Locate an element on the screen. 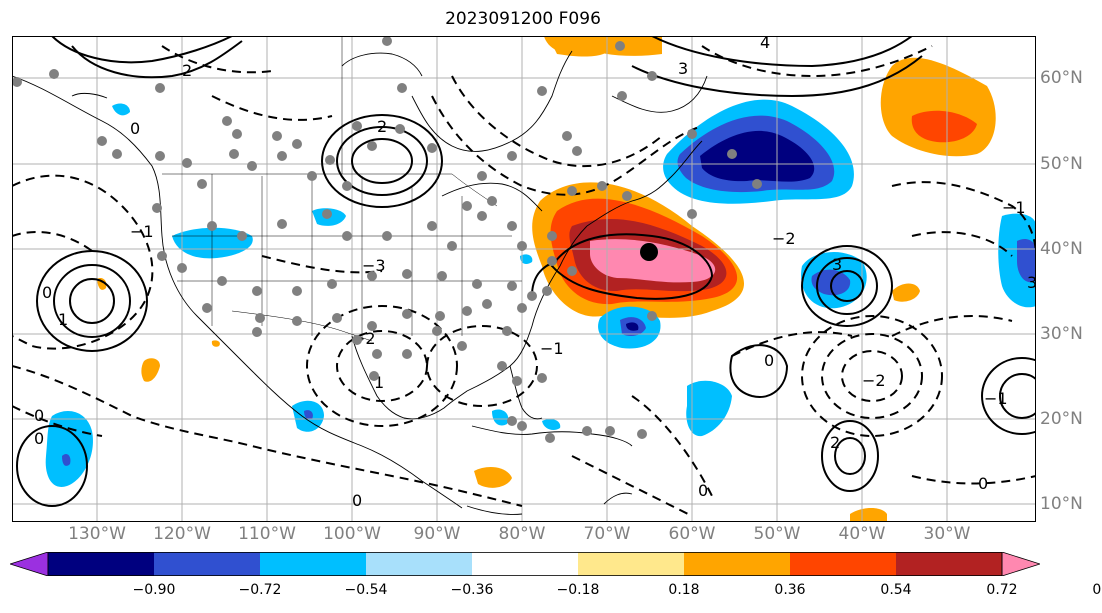 The height and width of the screenshot is (613, 1102). storm-center-marker is located at coordinates (649, 252).